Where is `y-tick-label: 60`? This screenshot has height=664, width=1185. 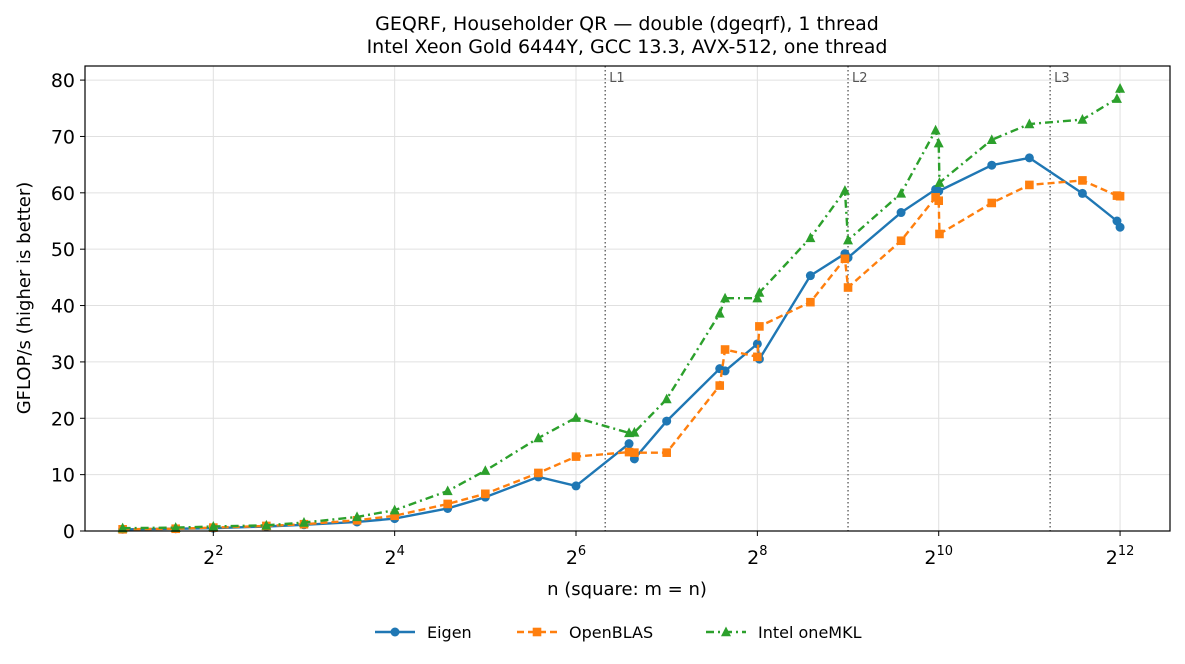
y-tick-label: 60 is located at coordinates (63, 194).